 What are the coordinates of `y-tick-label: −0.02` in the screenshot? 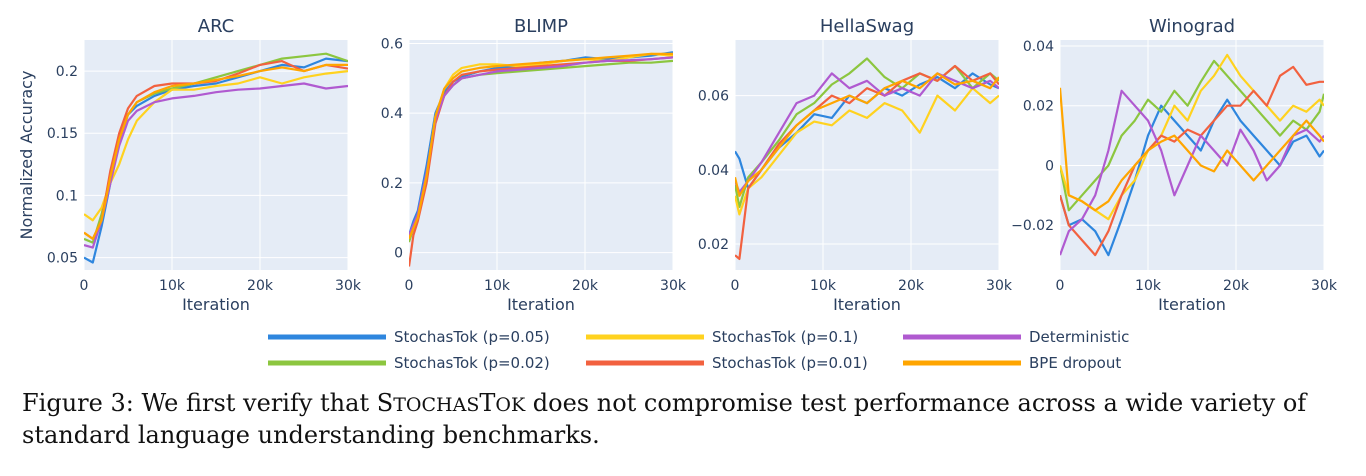 It's located at (1032, 226).